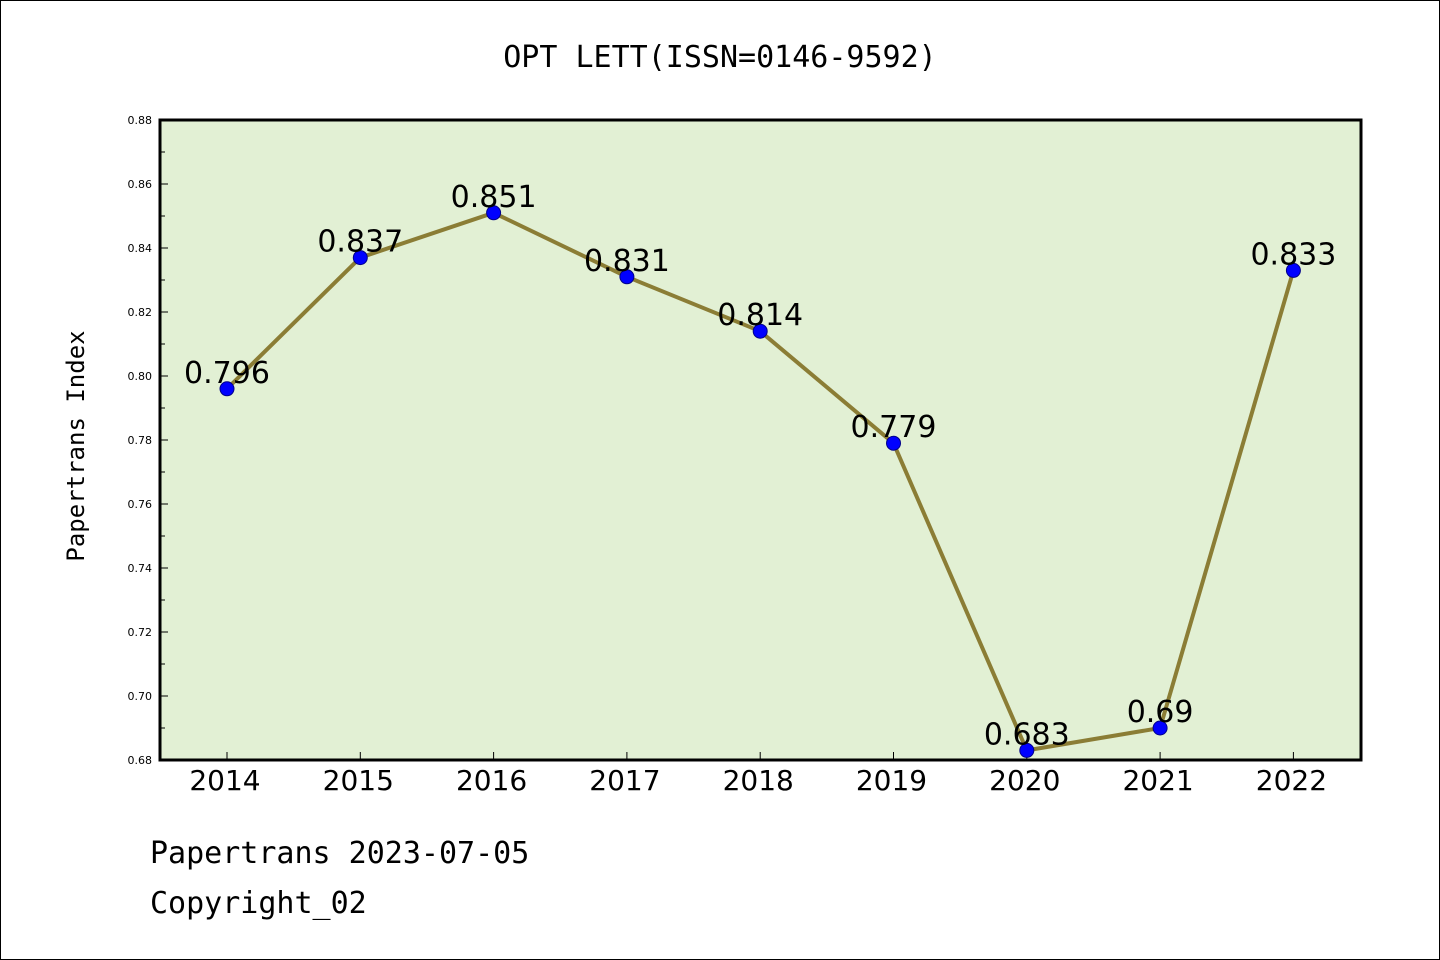 The image size is (1440, 960). I want to click on x-tick-label: 2018, so click(758, 780).